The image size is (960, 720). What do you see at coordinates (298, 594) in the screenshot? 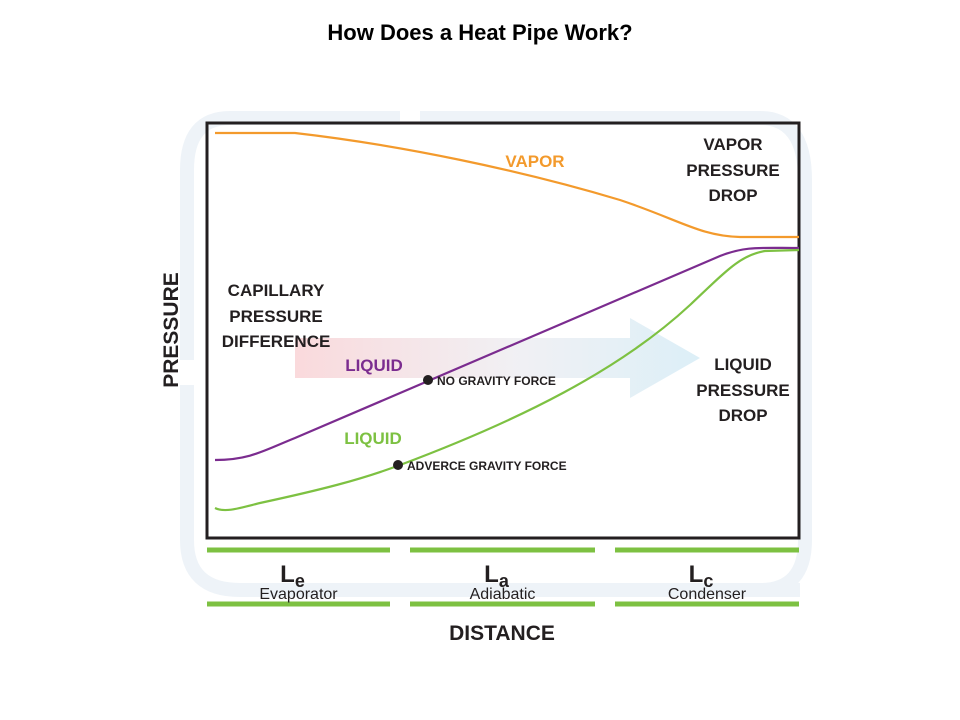
I see `section-name: Evaporator` at bounding box center [298, 594].